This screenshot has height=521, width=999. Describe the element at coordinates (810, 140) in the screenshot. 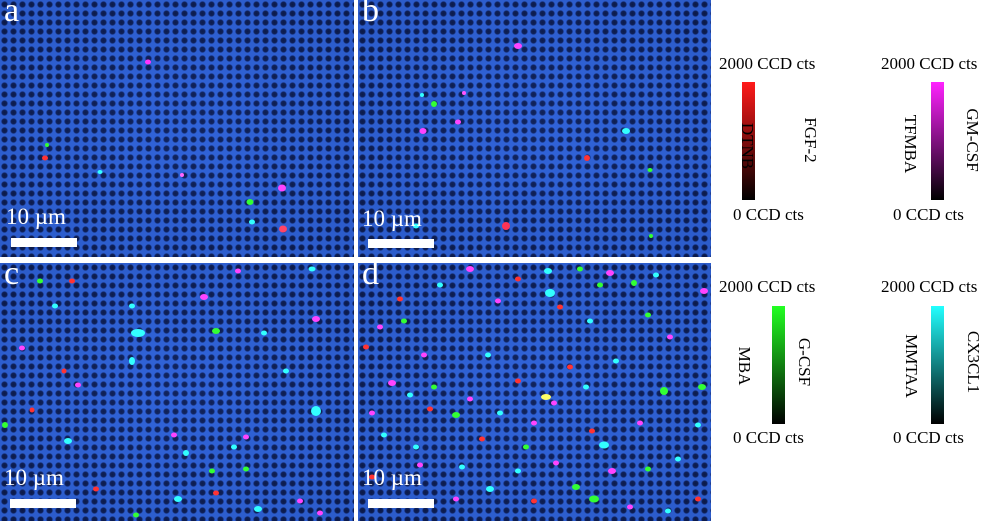

I see `colorbar-target-label: FGF-2` at that location.